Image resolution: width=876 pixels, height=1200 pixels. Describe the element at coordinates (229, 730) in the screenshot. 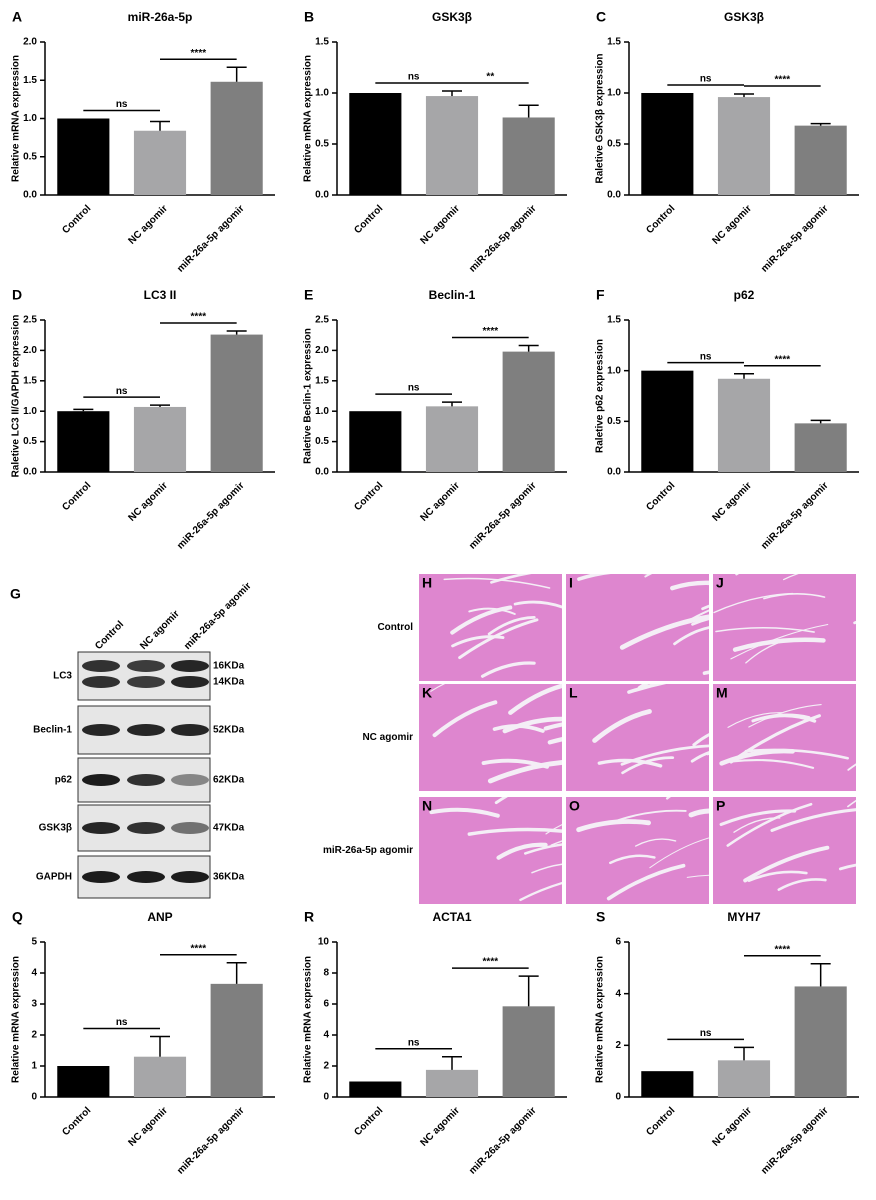

I see `size-label: 52KDa` at that location.